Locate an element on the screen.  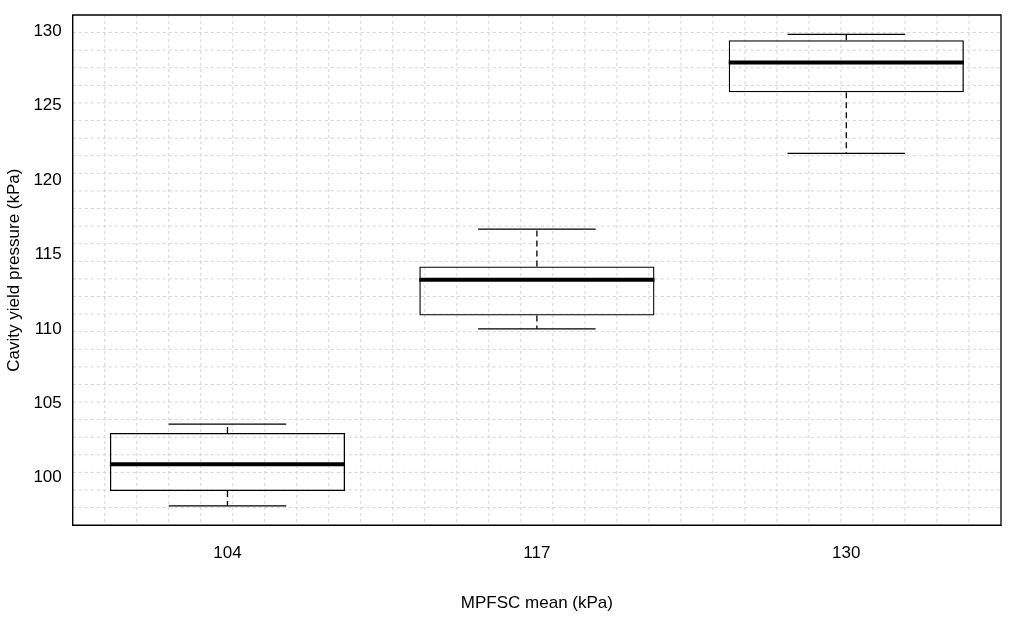
y-axis-title: Cavity yield pressure (kPa) is located at coordinates (13, 270).